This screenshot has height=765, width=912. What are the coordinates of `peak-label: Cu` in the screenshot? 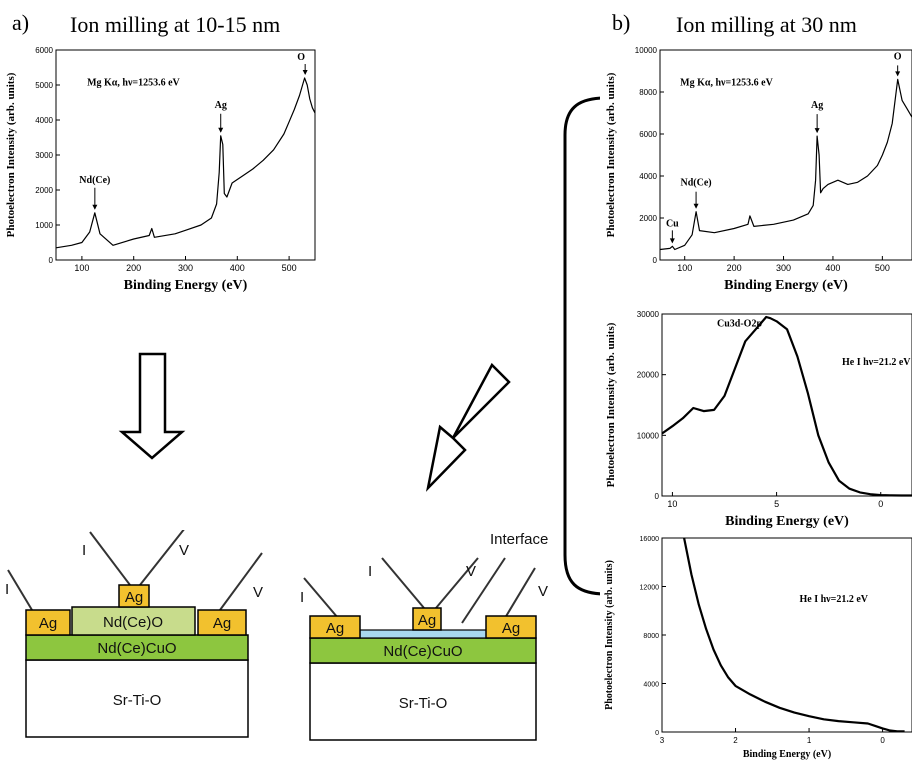 It's located at (672, 223).